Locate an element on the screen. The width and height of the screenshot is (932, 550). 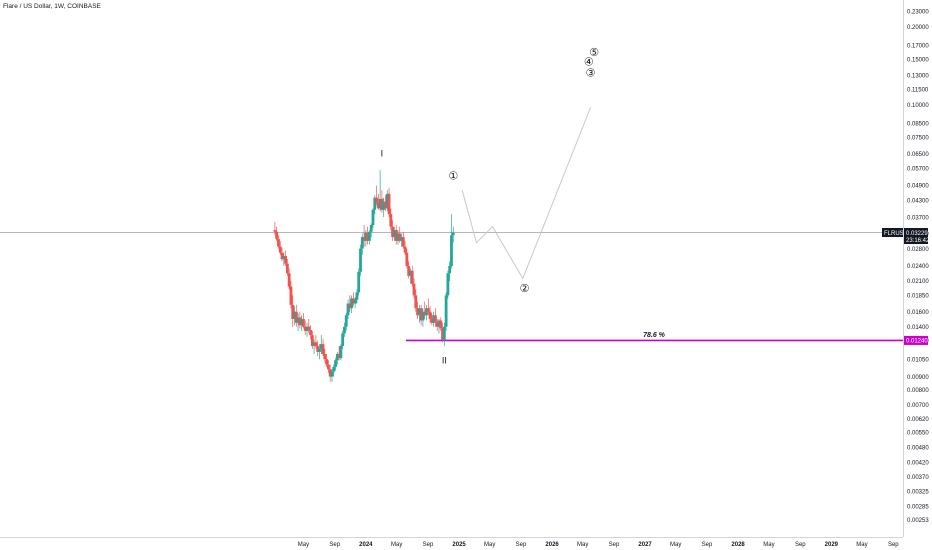
price-tick-label: 0.08500 is located at coordinates (918, 125).